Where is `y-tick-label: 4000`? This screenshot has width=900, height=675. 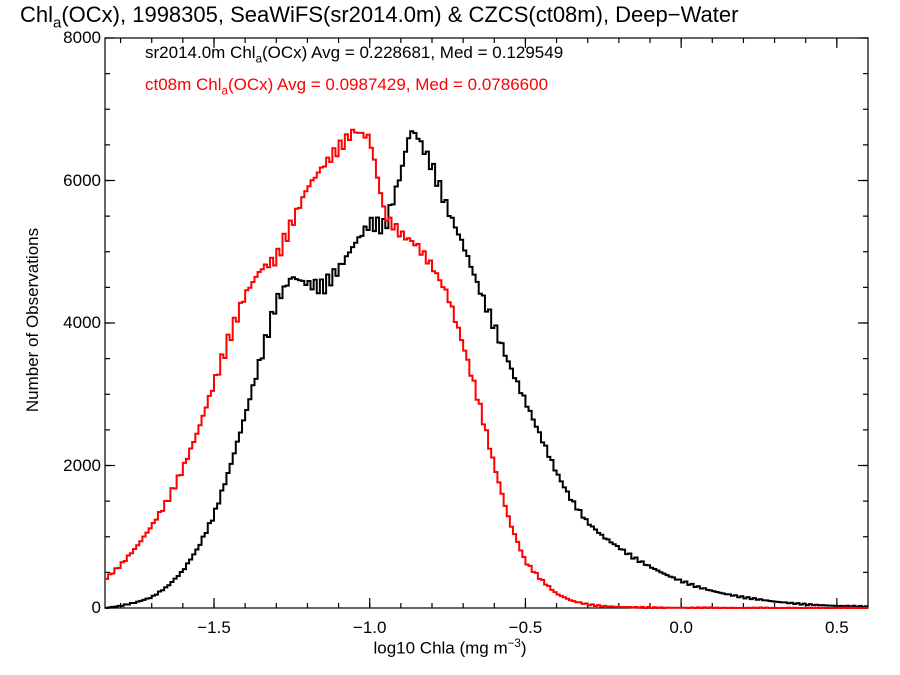
y-tick-label: 4000 is located at coordinates (82, 322).